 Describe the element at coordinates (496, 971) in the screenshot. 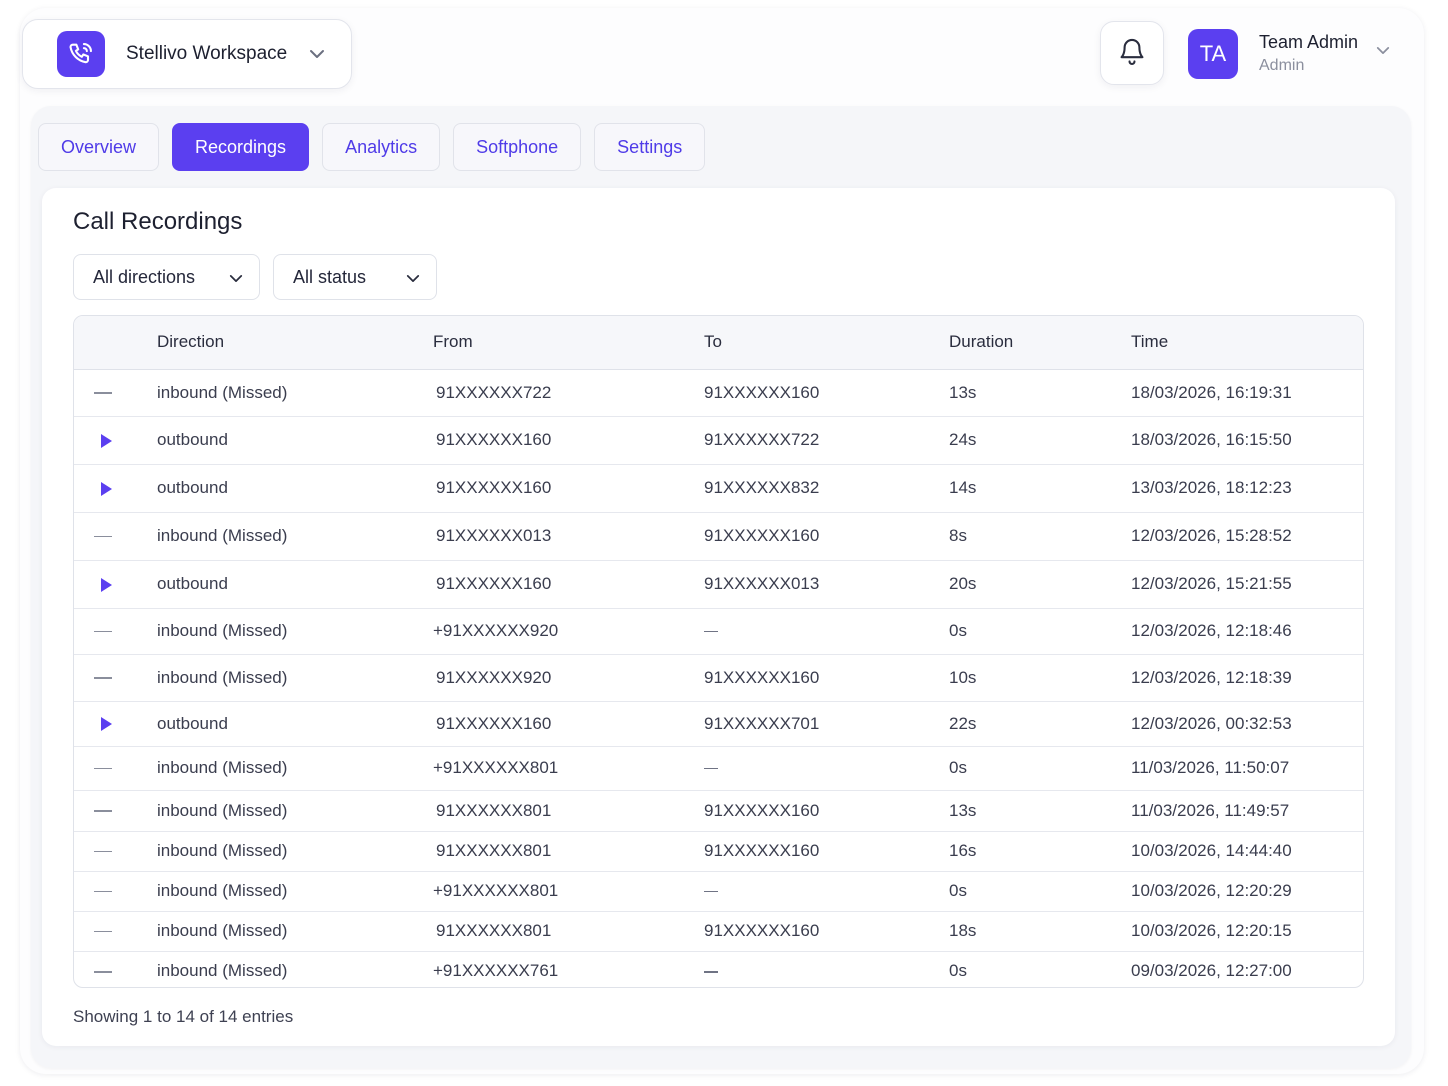

I see `cell-from: +91XXXXXX761` at that location.